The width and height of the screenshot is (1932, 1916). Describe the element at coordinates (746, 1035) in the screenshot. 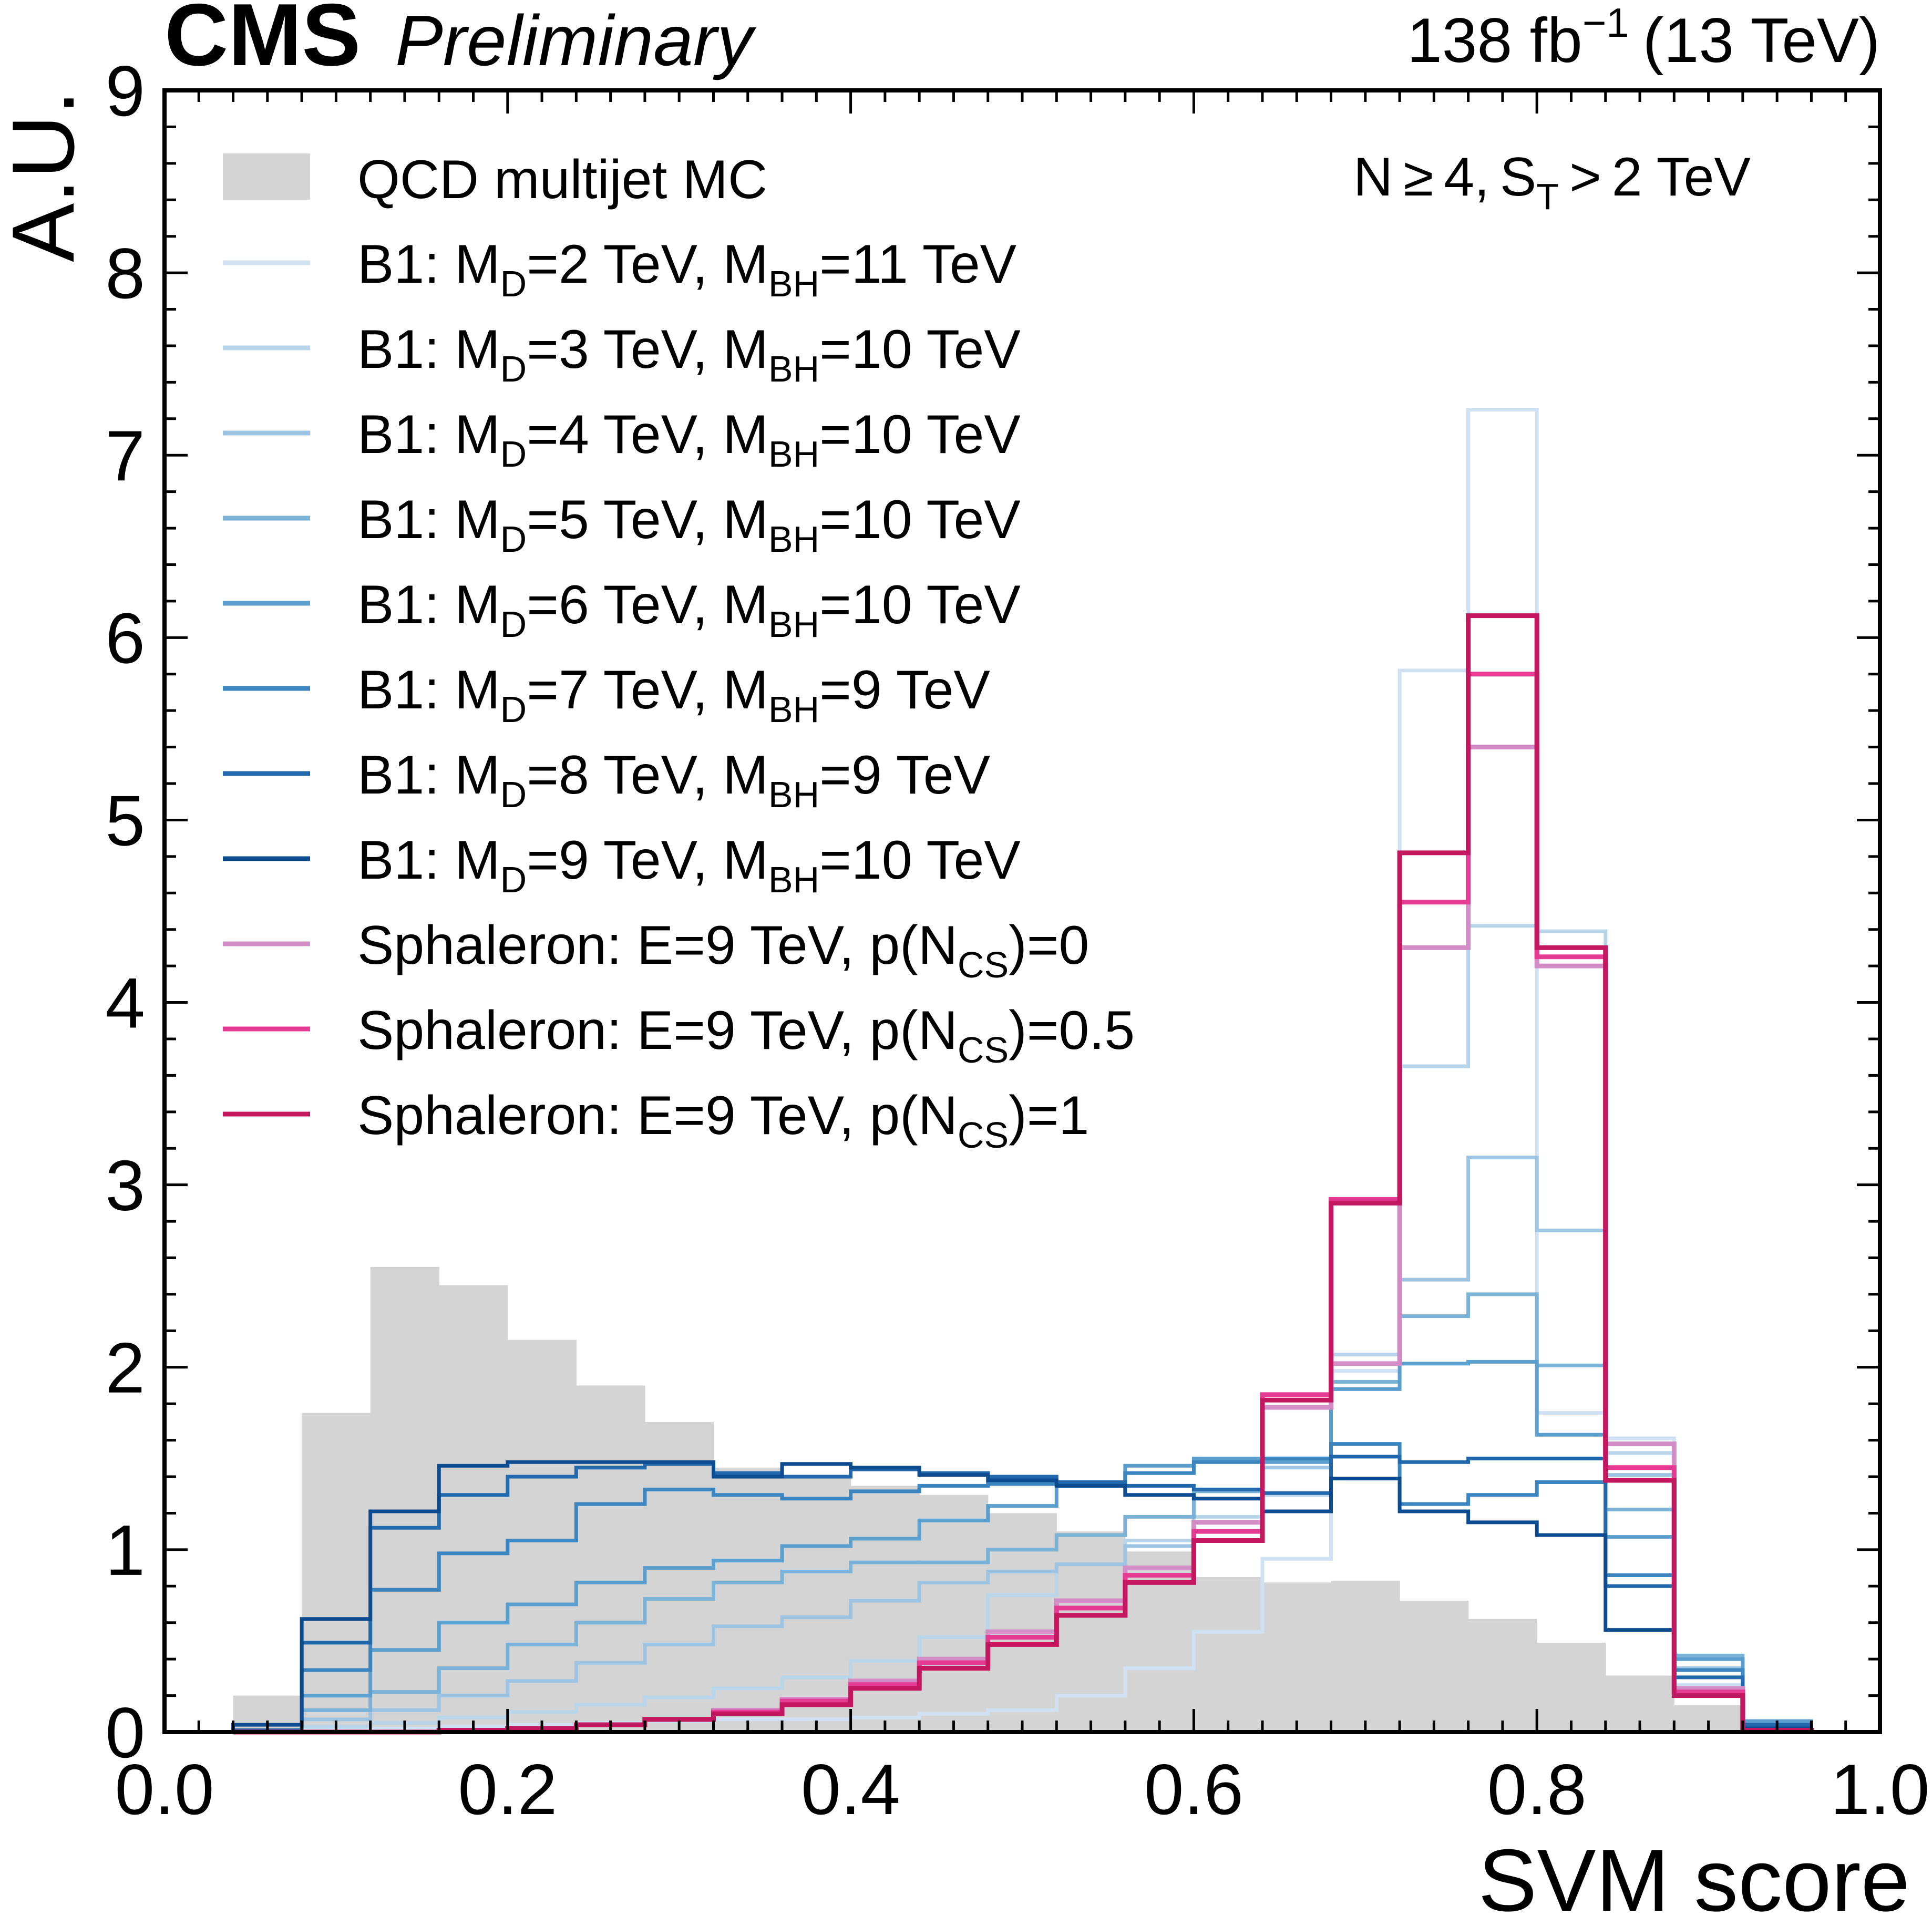

I see `legend-label-10: Sphaleron: E=9 TeV, p(NCS)=0.5` at that location.